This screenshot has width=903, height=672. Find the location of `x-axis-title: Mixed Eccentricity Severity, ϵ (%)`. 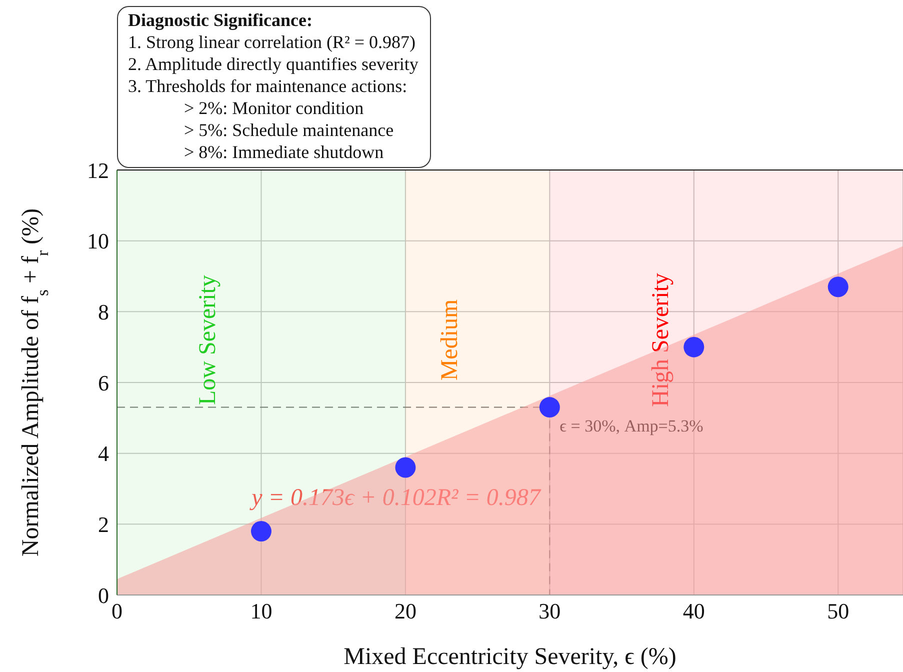

x-axis-title: Mixed Eccentricity Severity, ϵ (%) is located at coordinates (510, 657).